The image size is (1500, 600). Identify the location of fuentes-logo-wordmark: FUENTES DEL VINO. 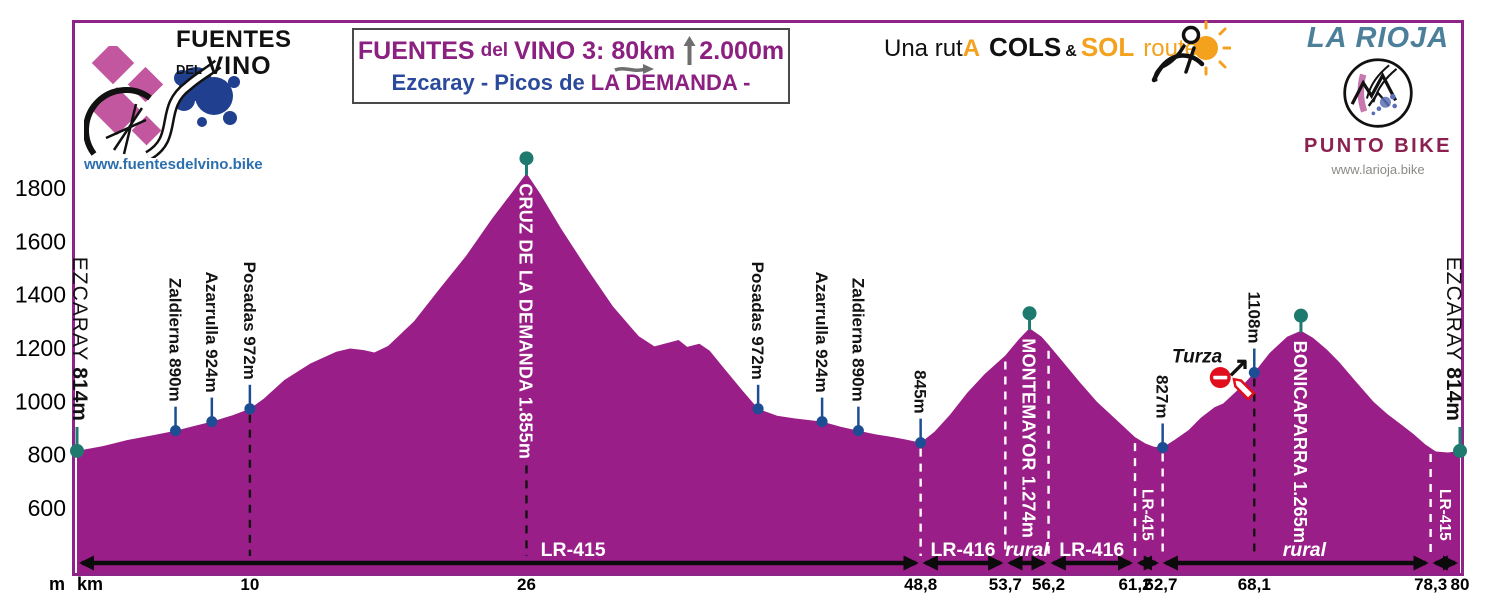
(234, 53).